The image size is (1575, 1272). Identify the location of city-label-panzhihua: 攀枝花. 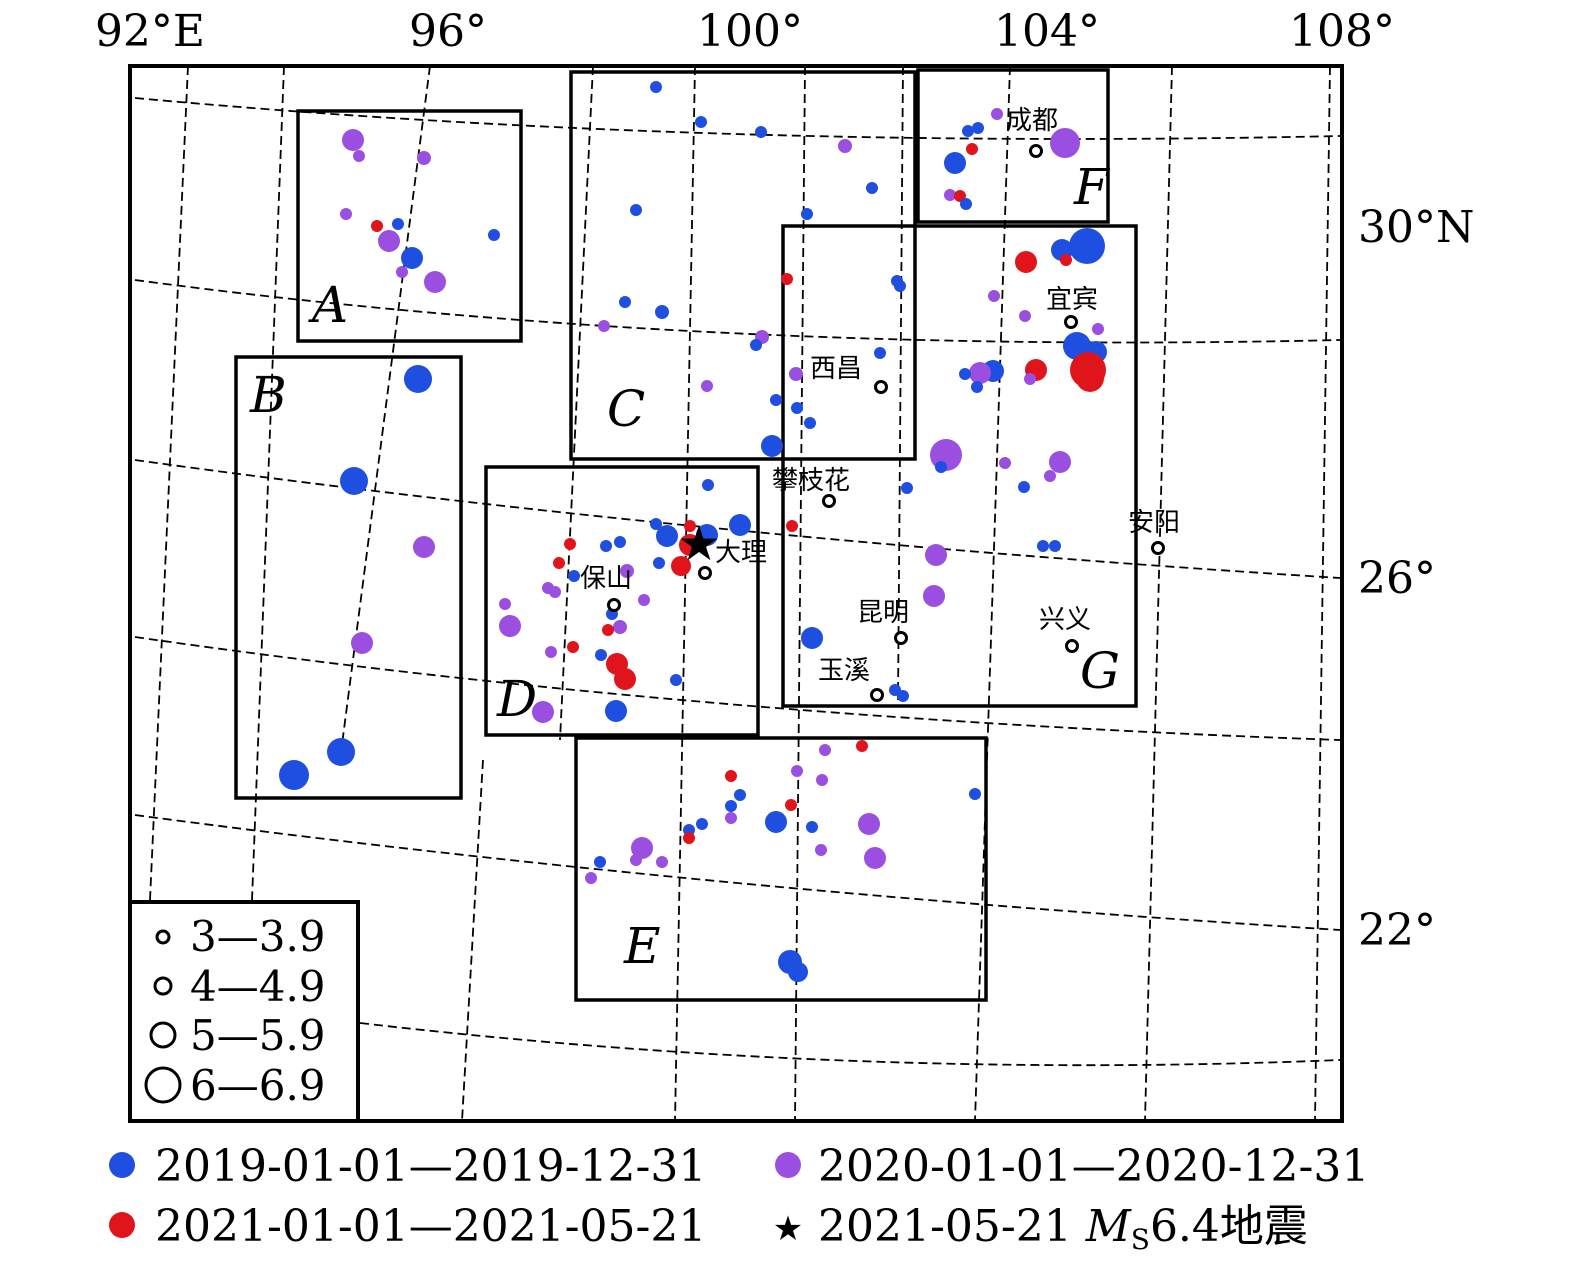
(811, 481).